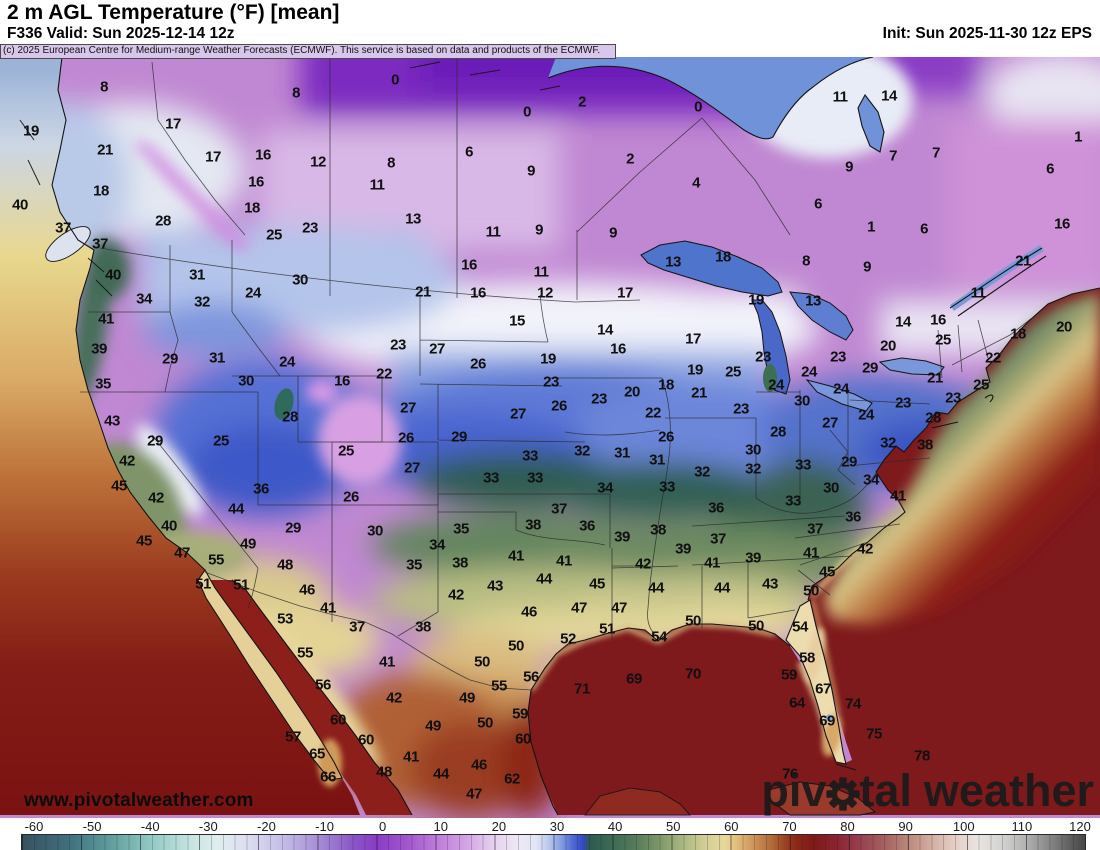 The height and width of the screenshot is (850, 1100). What do you see at coordinates (92, 826) in the screenshot?
I see `colorbar-tick-label: -50` at bounding box center [92, 826].